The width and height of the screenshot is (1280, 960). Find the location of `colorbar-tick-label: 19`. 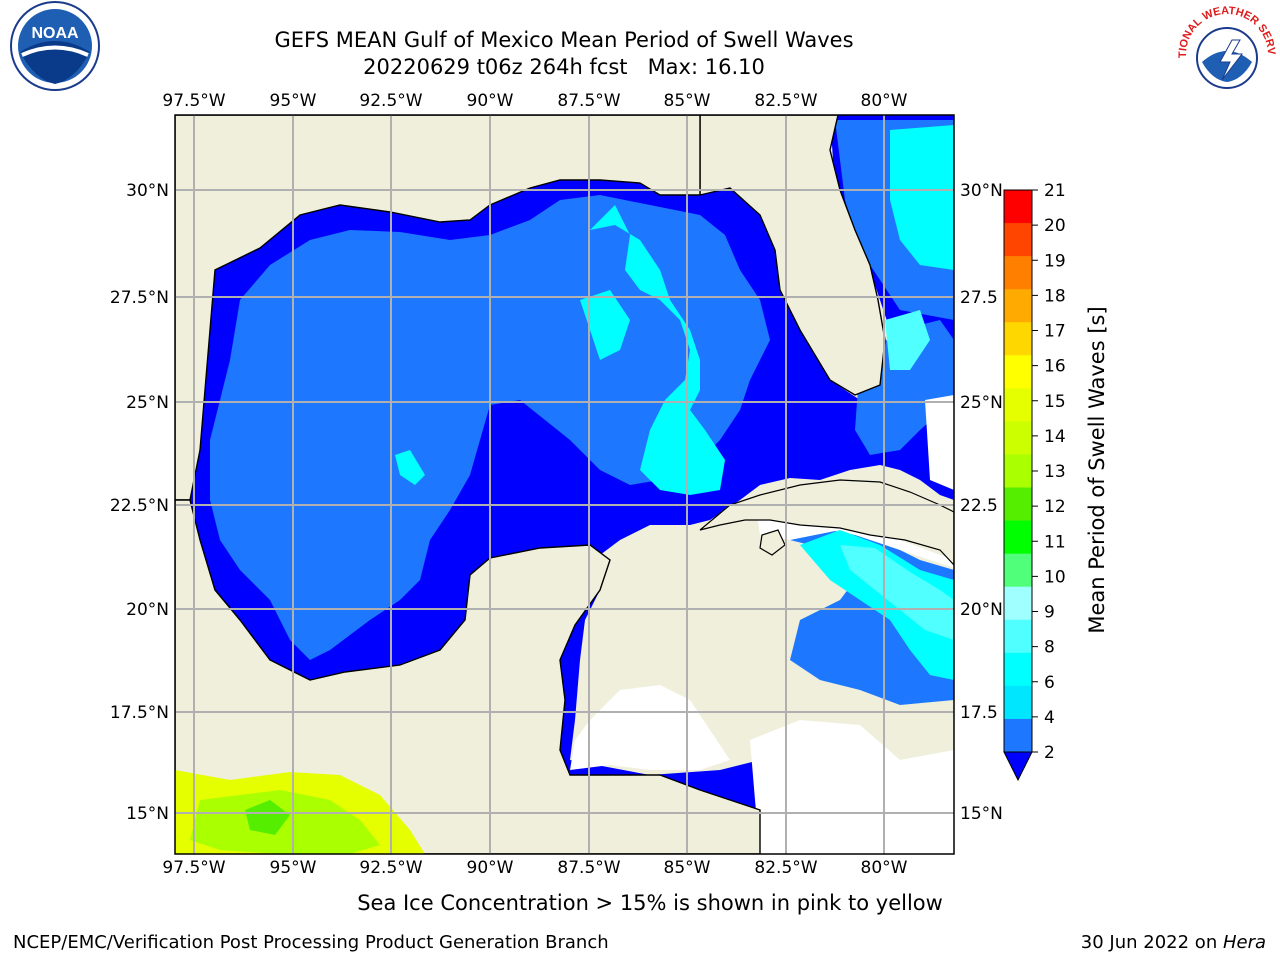

colorbar-tick-label: 19 is located at coordinates (1055, 261).